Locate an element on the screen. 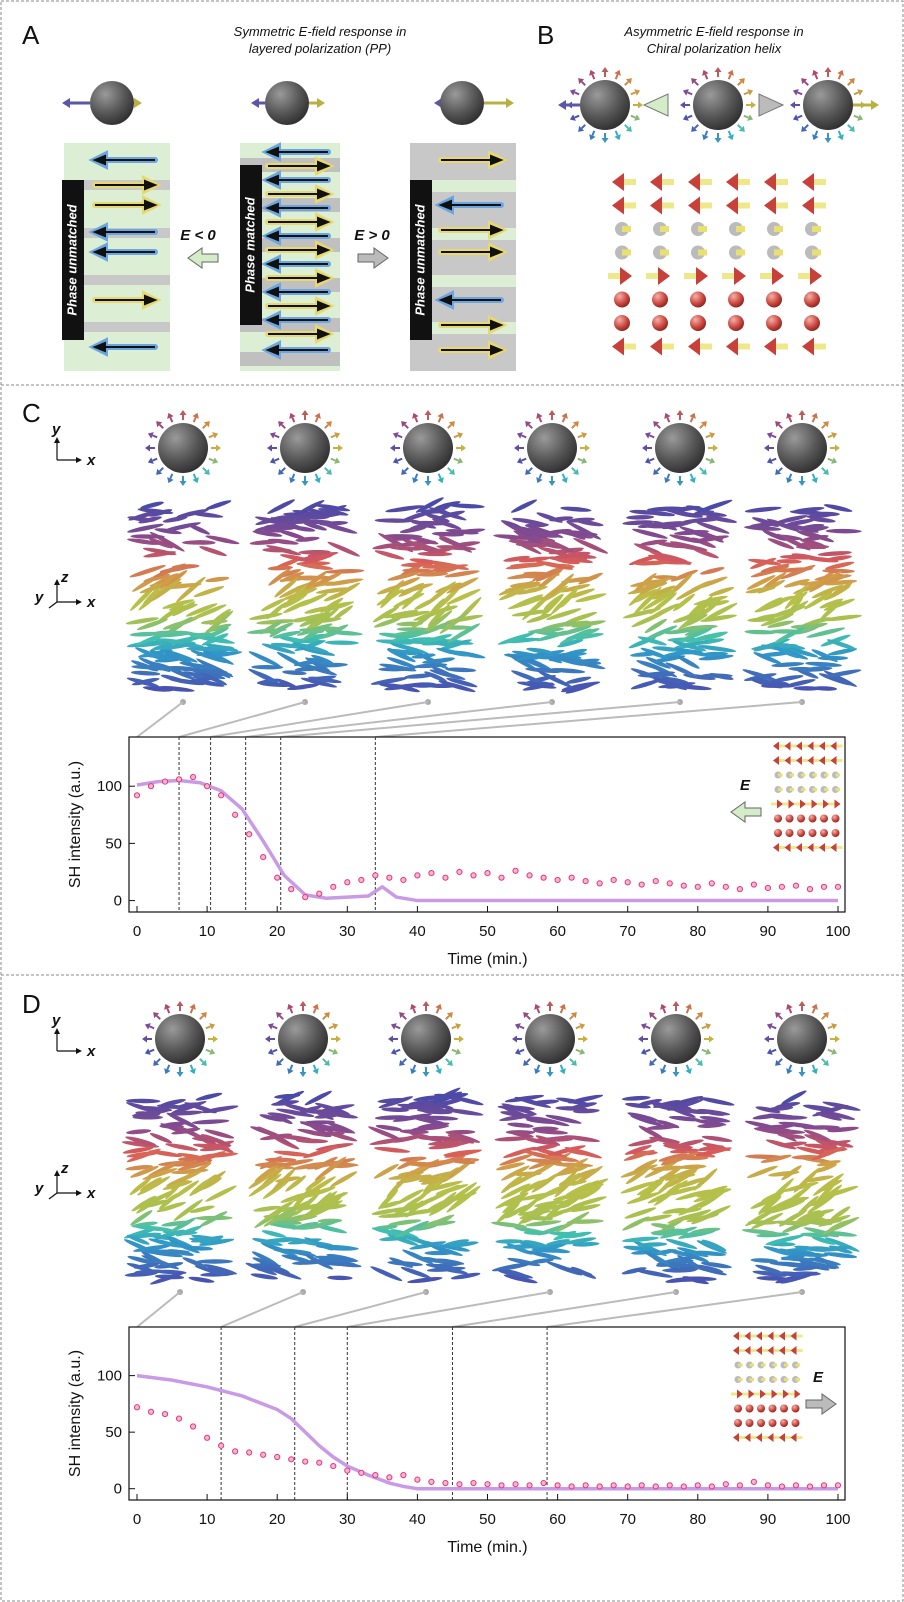  dipole-arrow is located at coordinates (472, 350).